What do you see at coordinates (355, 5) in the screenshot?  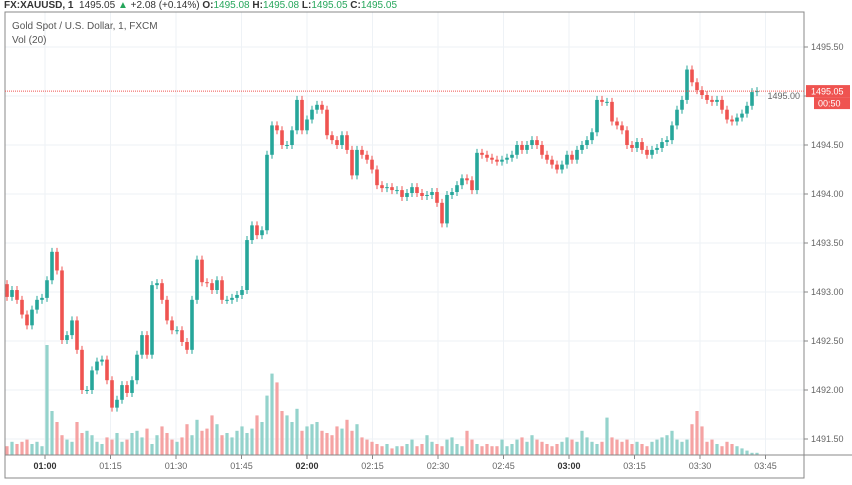 I see `close-label: C:` at bounding box center [355, 5].